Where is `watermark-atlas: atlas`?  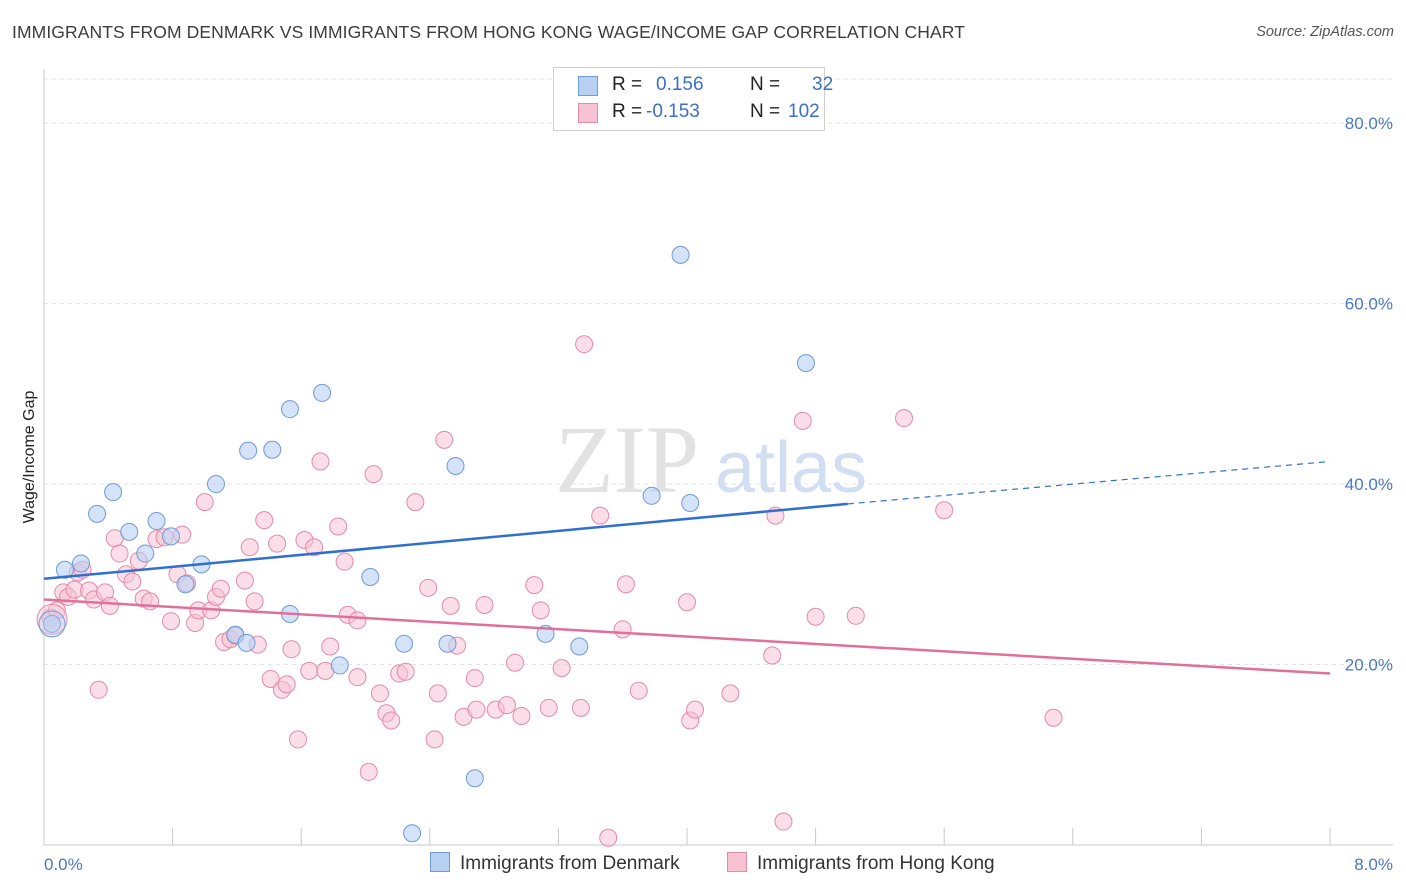 watermark-atlas: atlas is located at coordinates (791, 468).